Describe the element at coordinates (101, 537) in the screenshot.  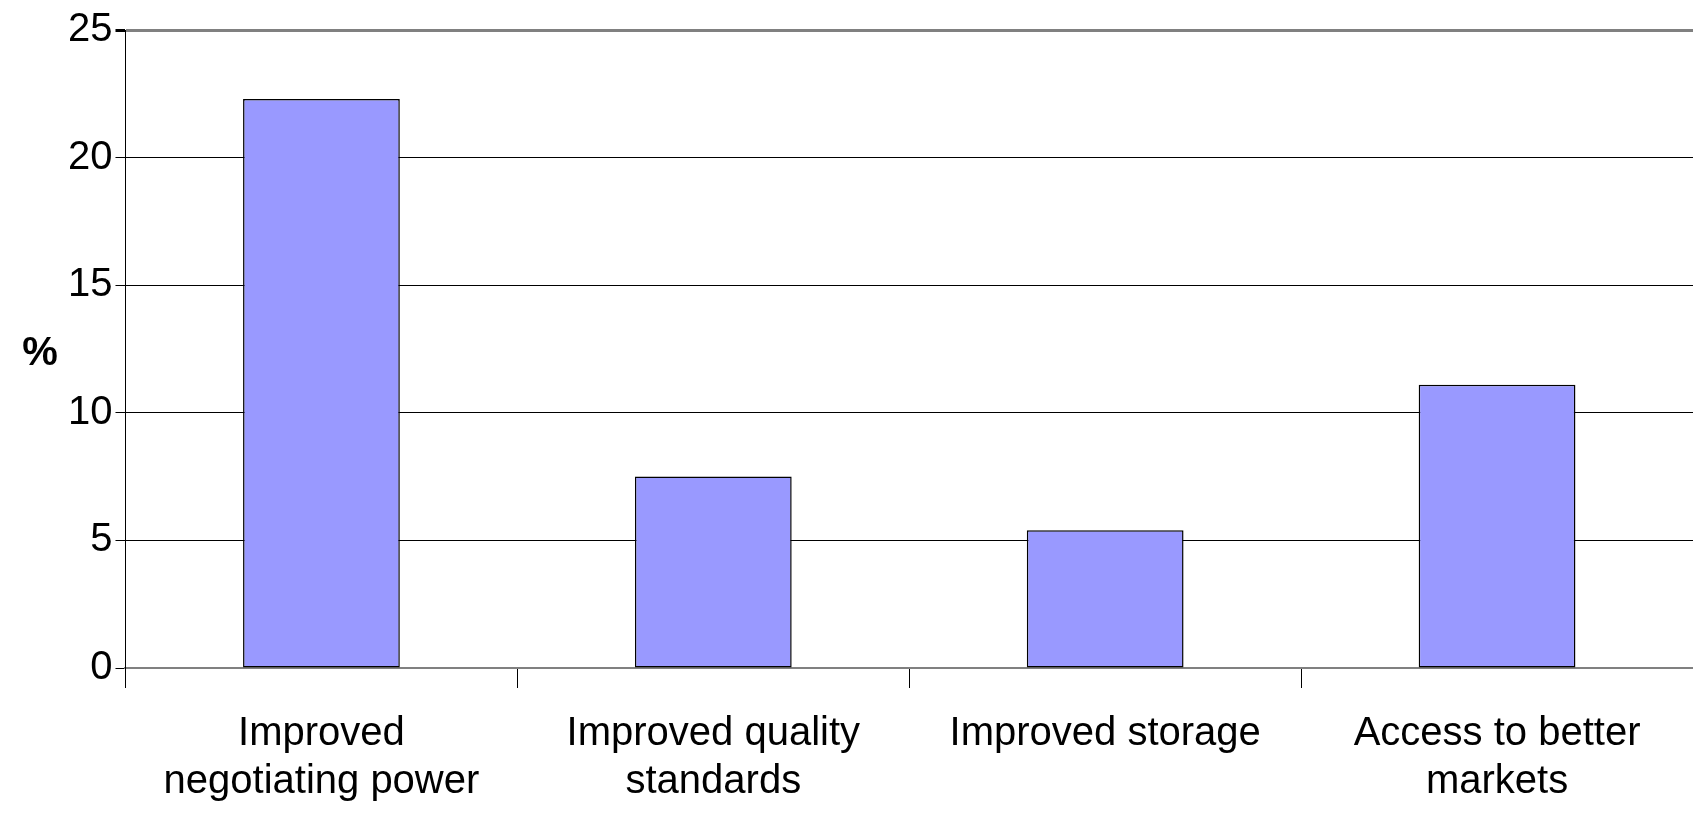
I see `y-tick-label: 5` at that location.